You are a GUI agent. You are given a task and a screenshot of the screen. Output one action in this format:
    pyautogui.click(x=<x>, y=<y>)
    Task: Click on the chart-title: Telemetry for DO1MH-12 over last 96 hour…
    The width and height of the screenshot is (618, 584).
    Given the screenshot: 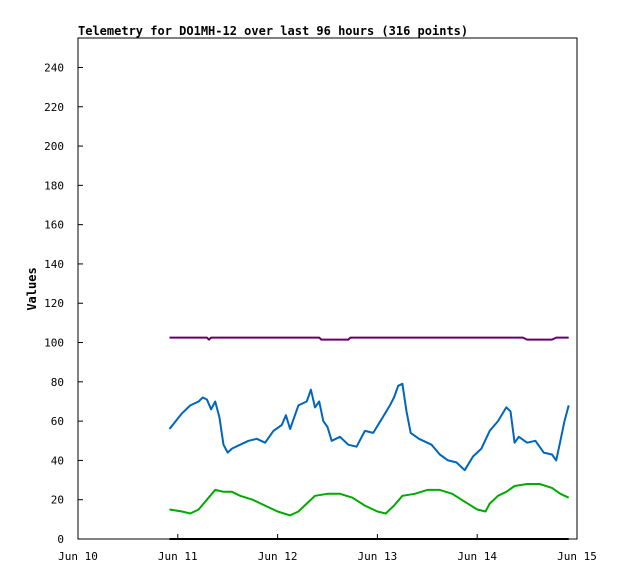 What is the action you would take?
    pyautogui.click(x=273, y=31)
    